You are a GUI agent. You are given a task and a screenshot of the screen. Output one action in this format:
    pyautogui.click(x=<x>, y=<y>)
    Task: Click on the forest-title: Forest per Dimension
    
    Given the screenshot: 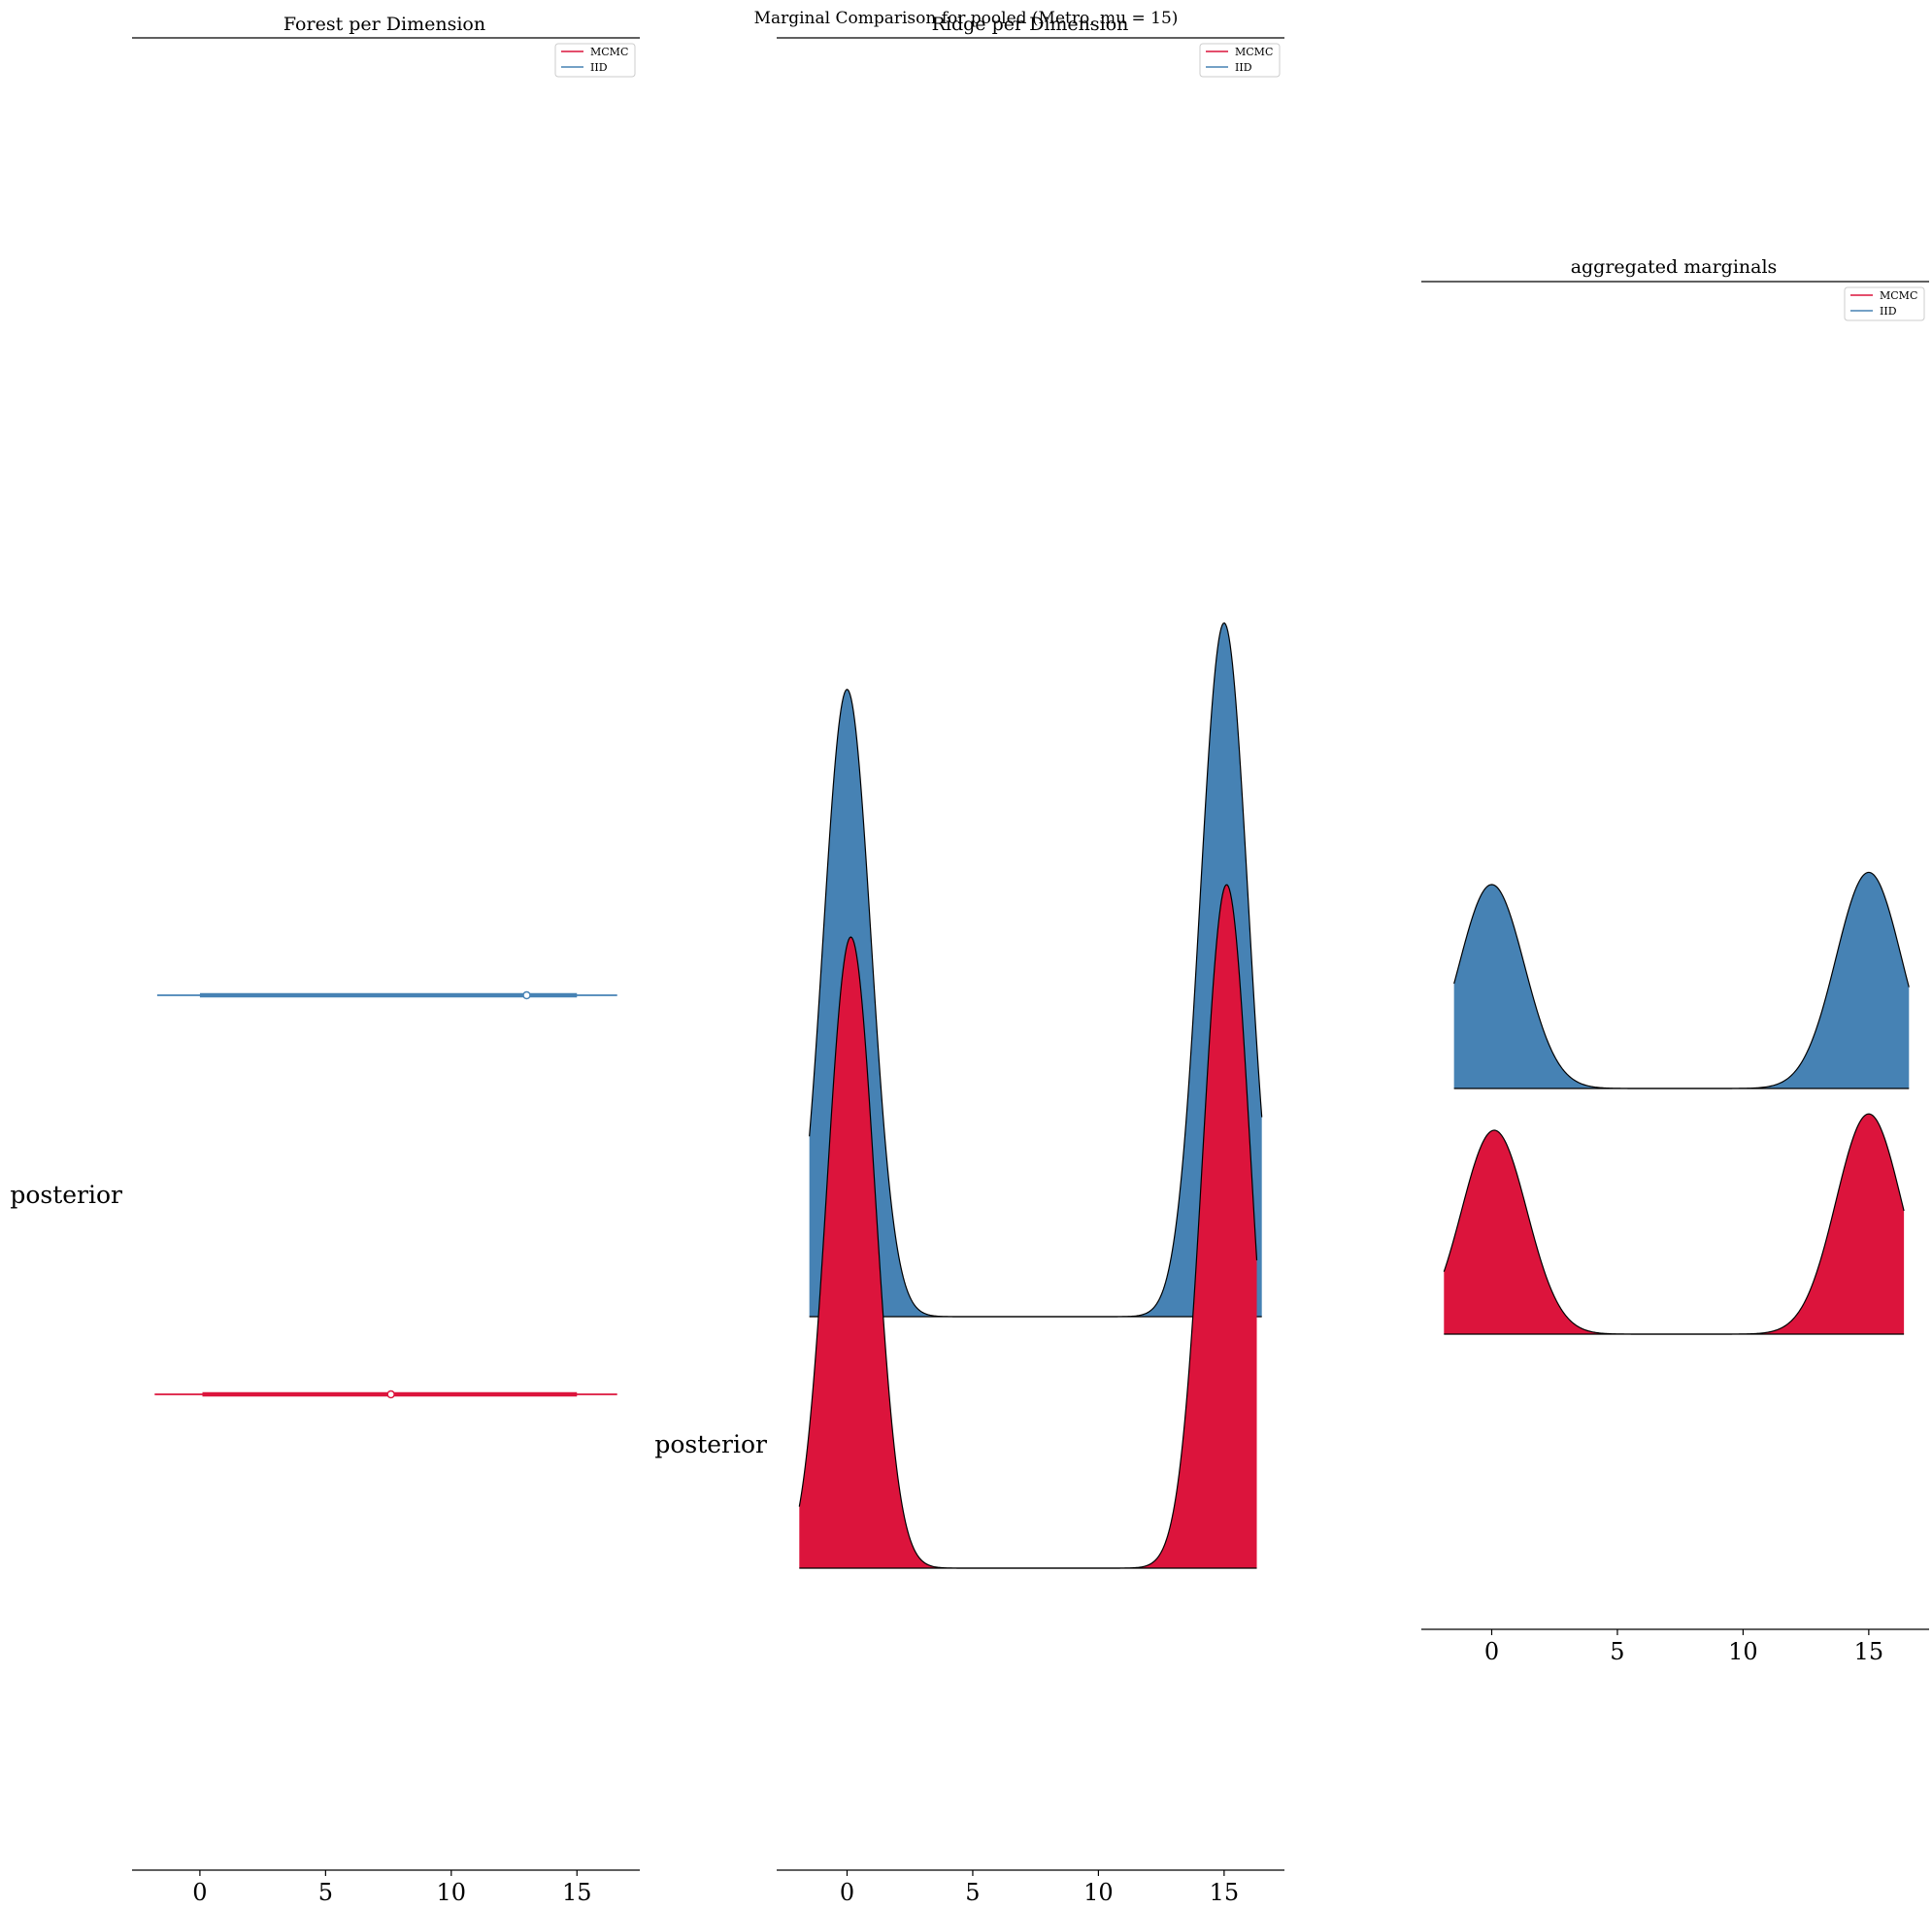 What is the action you would take?
    pyautogui.click(x=384, y=24)
    